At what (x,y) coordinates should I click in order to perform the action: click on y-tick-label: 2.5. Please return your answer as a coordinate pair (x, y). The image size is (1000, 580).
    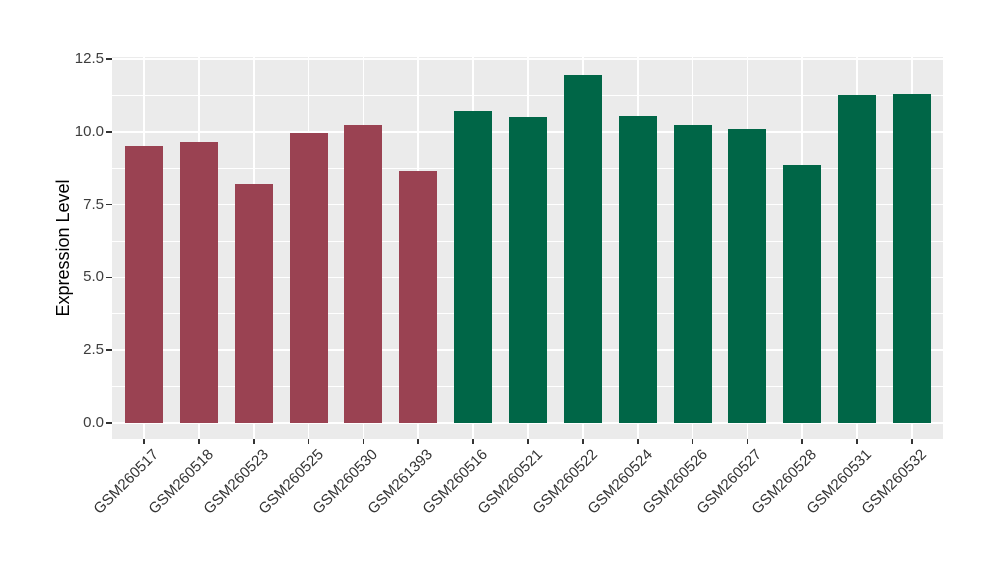
    Looking at the image, I should click on (93, 350).